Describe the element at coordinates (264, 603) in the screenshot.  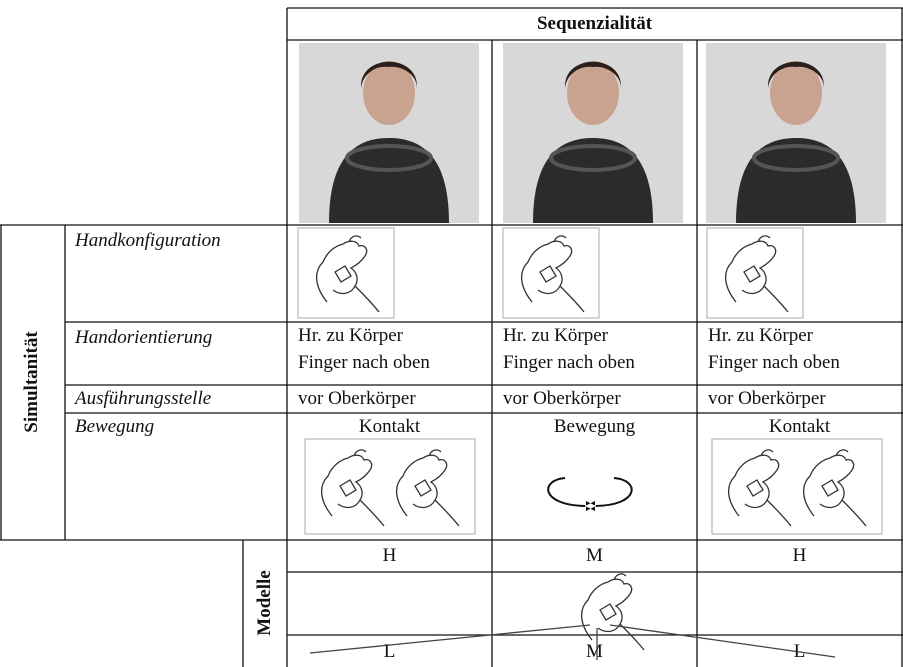
I see `models-label: Modelle` at that location.